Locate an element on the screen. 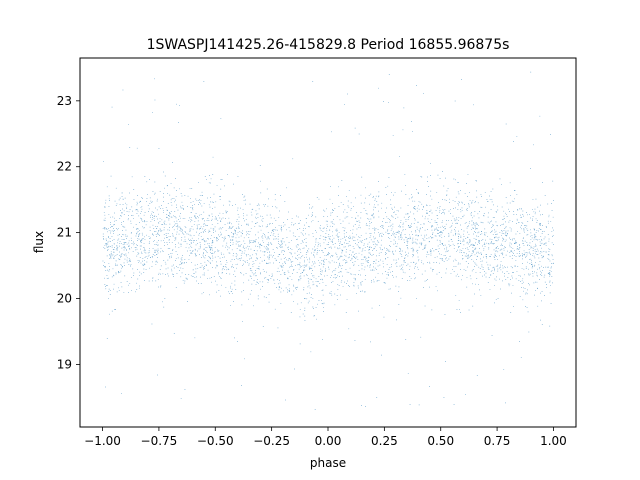 The image size is (640, 480). y-tick-label: 19 is located at coordinates (64, 364).